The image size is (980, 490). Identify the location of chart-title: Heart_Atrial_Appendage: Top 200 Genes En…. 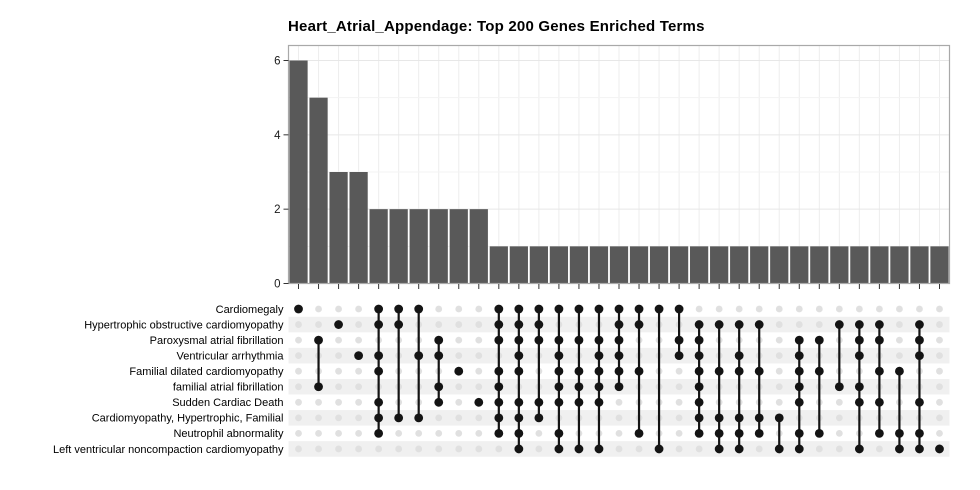
(496, 26).